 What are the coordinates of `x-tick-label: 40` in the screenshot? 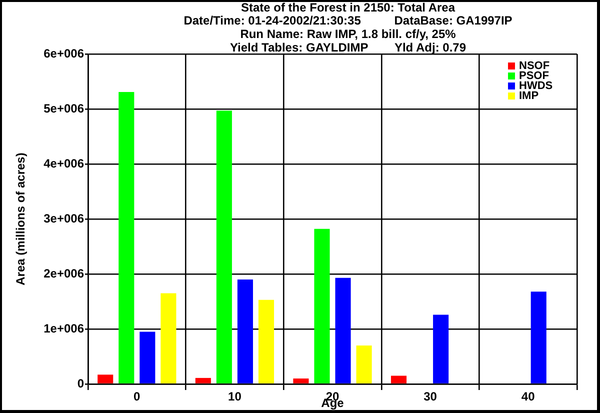 It's located at (528, 397).